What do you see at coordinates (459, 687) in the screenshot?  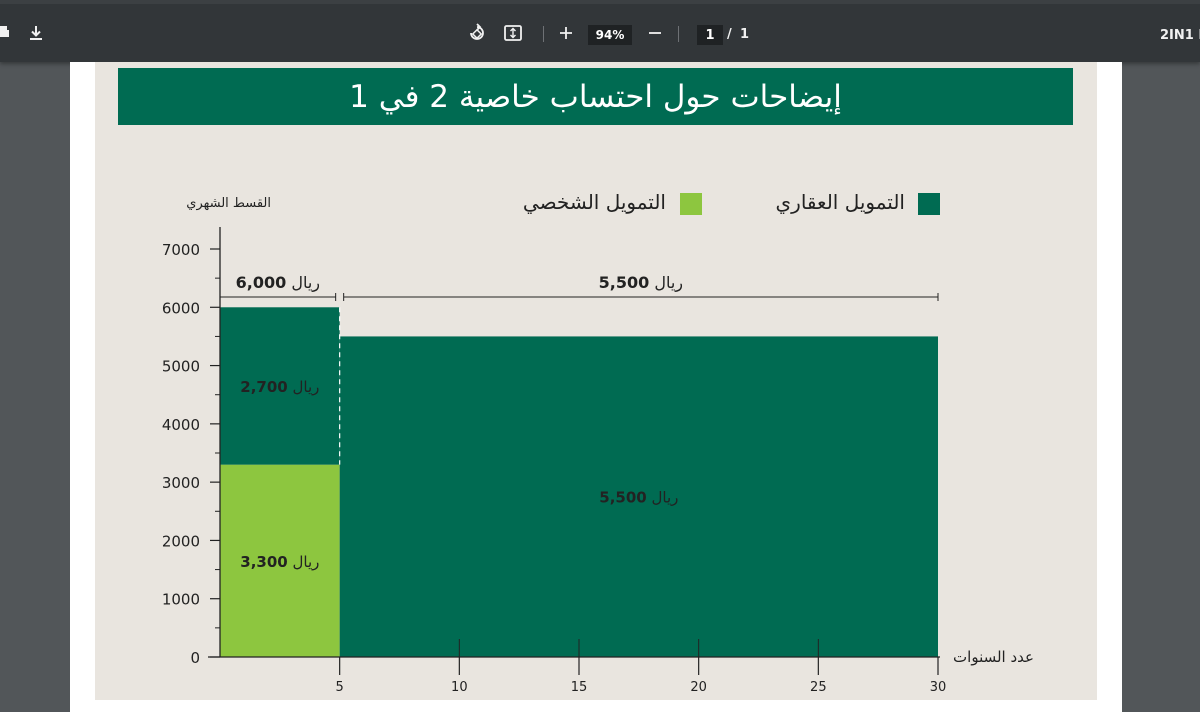 I see `x-tick-label: 10` at bounding box center [459, 687].